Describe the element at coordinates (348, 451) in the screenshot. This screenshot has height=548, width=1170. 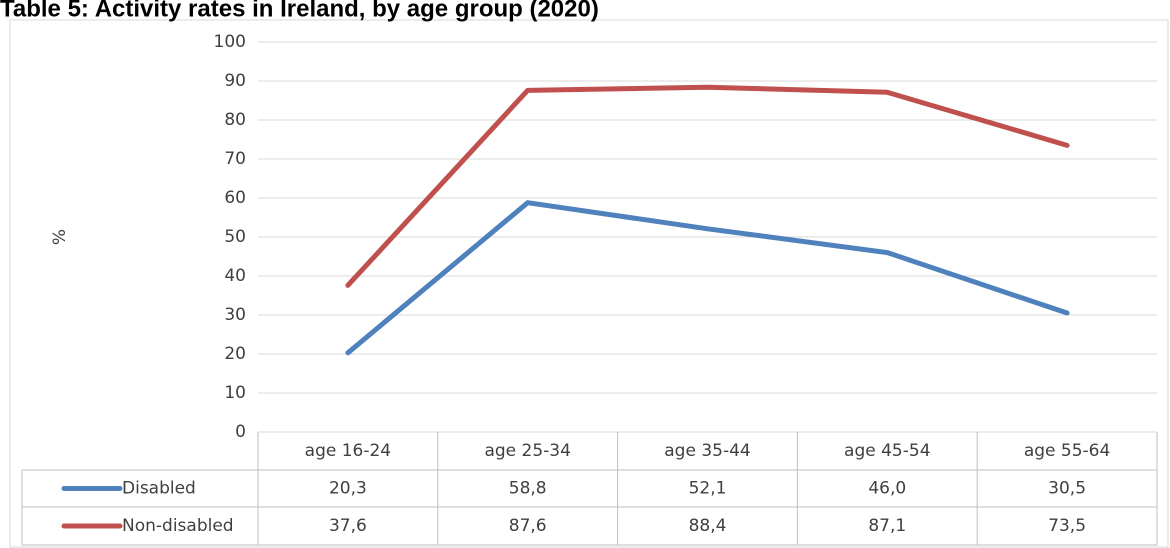
I see `x-tick-label: age 16-24` at that location.